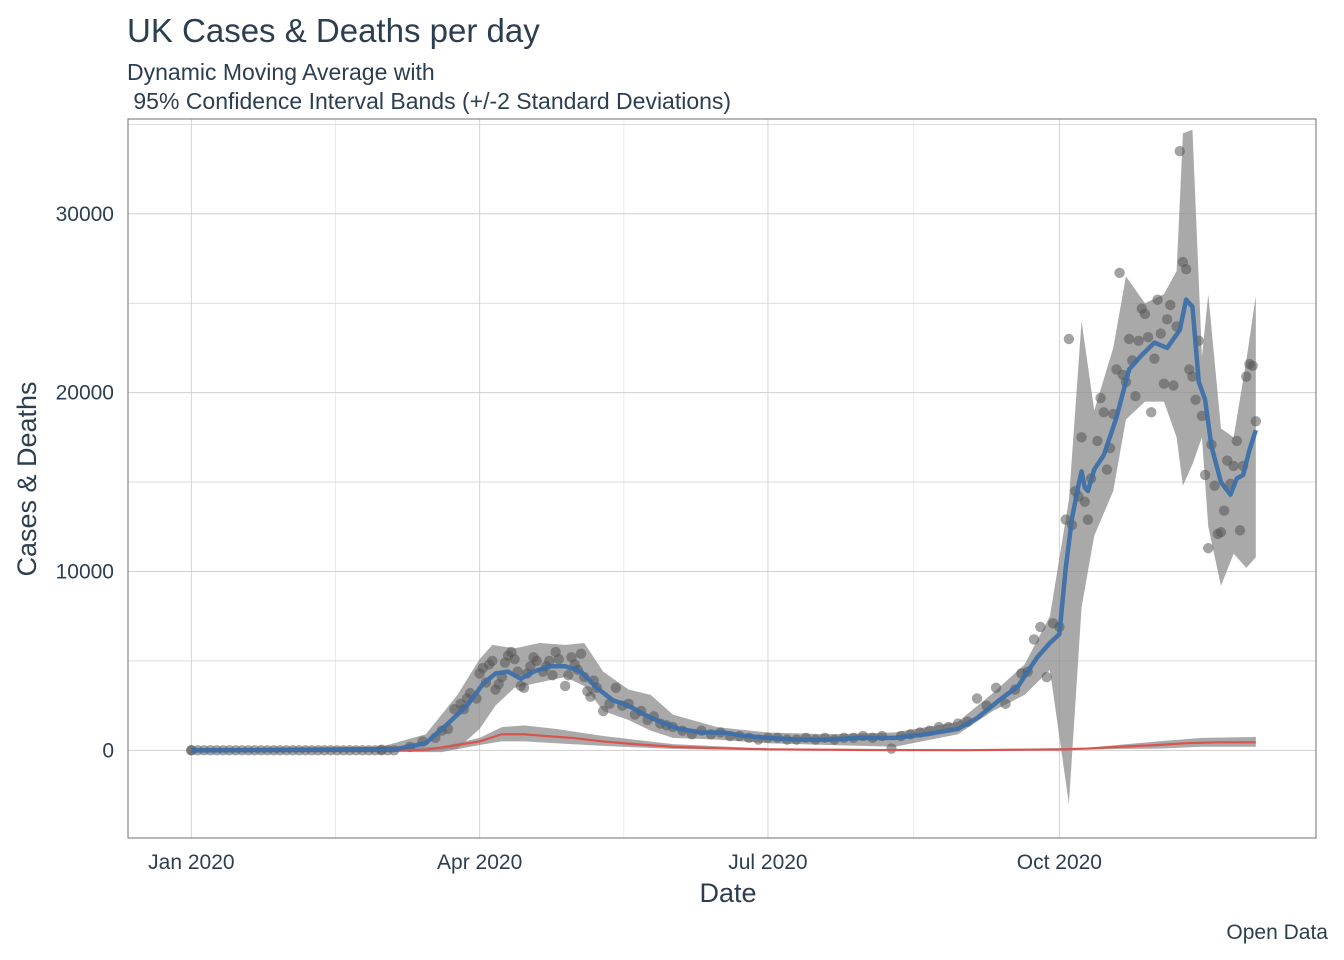 The image size is (1344, 960). What do you see at coordinates (108, 750) in the screenshot?
I see `y-tick-label: 0` at bounding box center [108, 750].